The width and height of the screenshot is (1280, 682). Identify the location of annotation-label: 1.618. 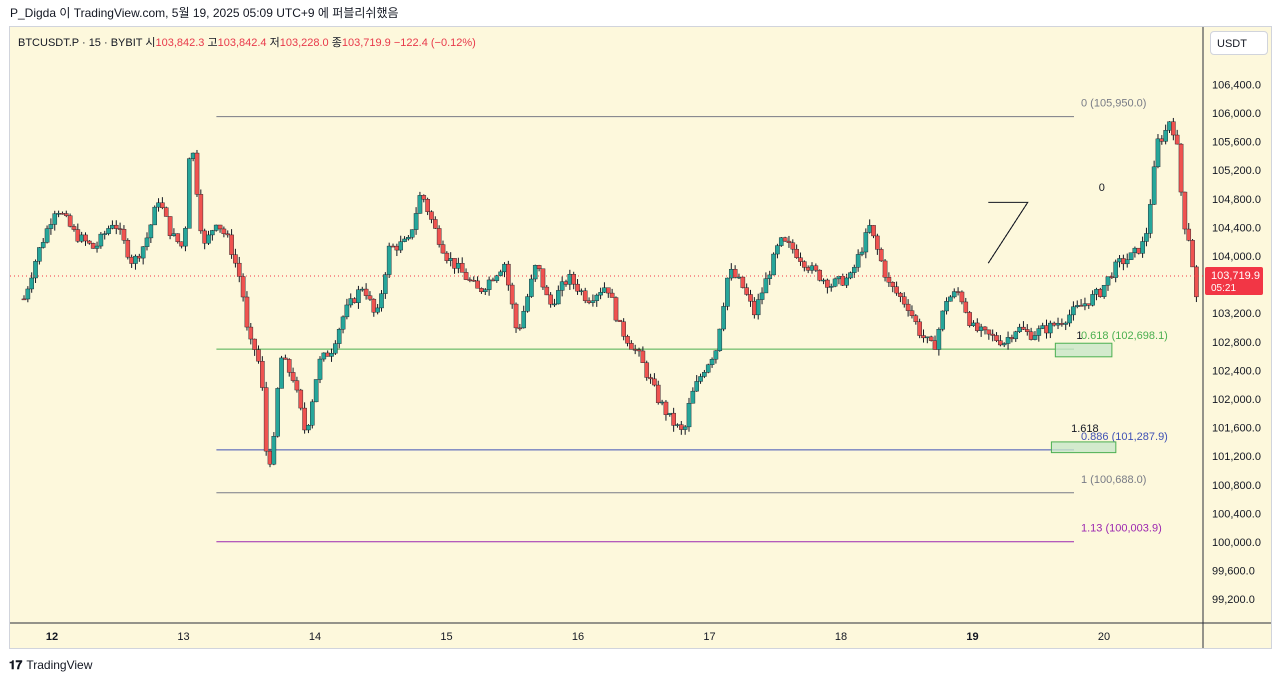
(1085, 429).